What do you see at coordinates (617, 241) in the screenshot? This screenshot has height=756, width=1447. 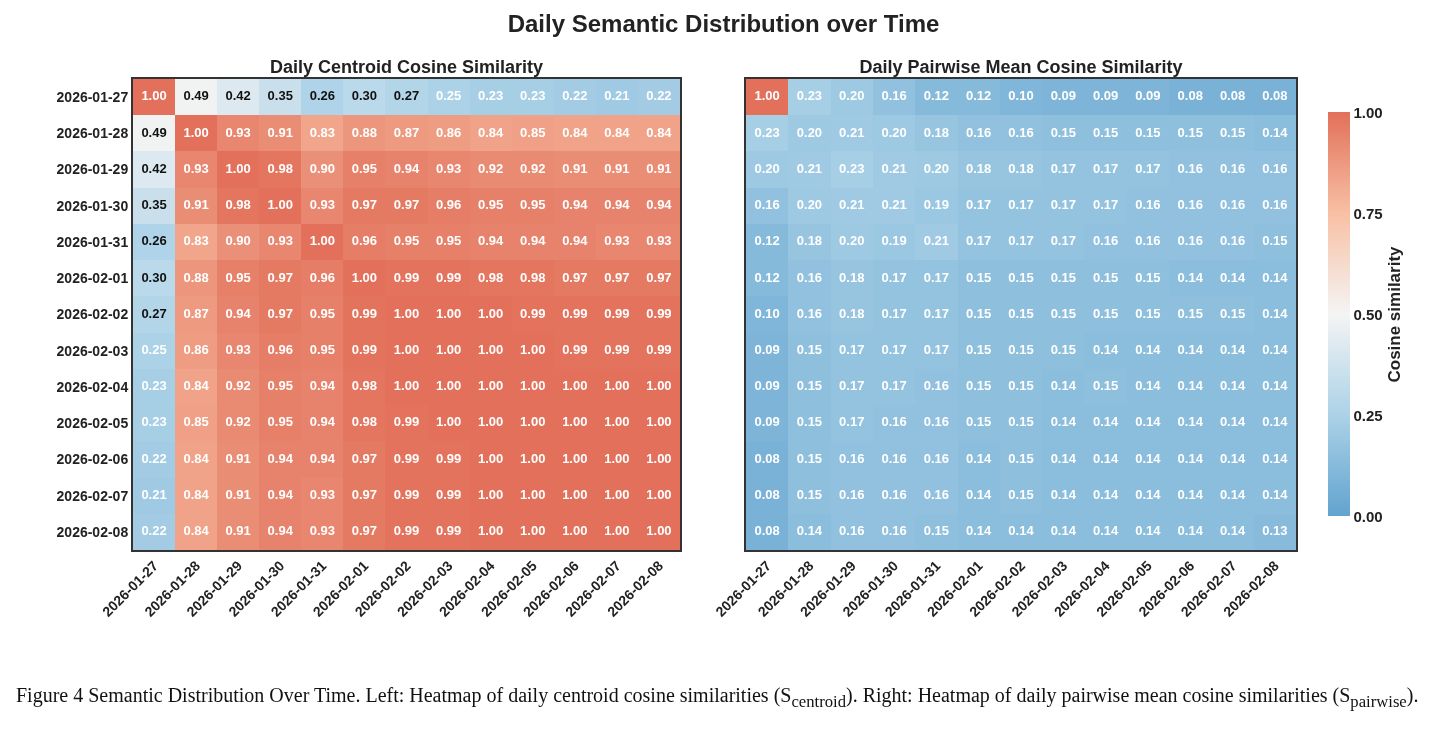 I see `data-label: 0.93` at bounding box center [617, 241].